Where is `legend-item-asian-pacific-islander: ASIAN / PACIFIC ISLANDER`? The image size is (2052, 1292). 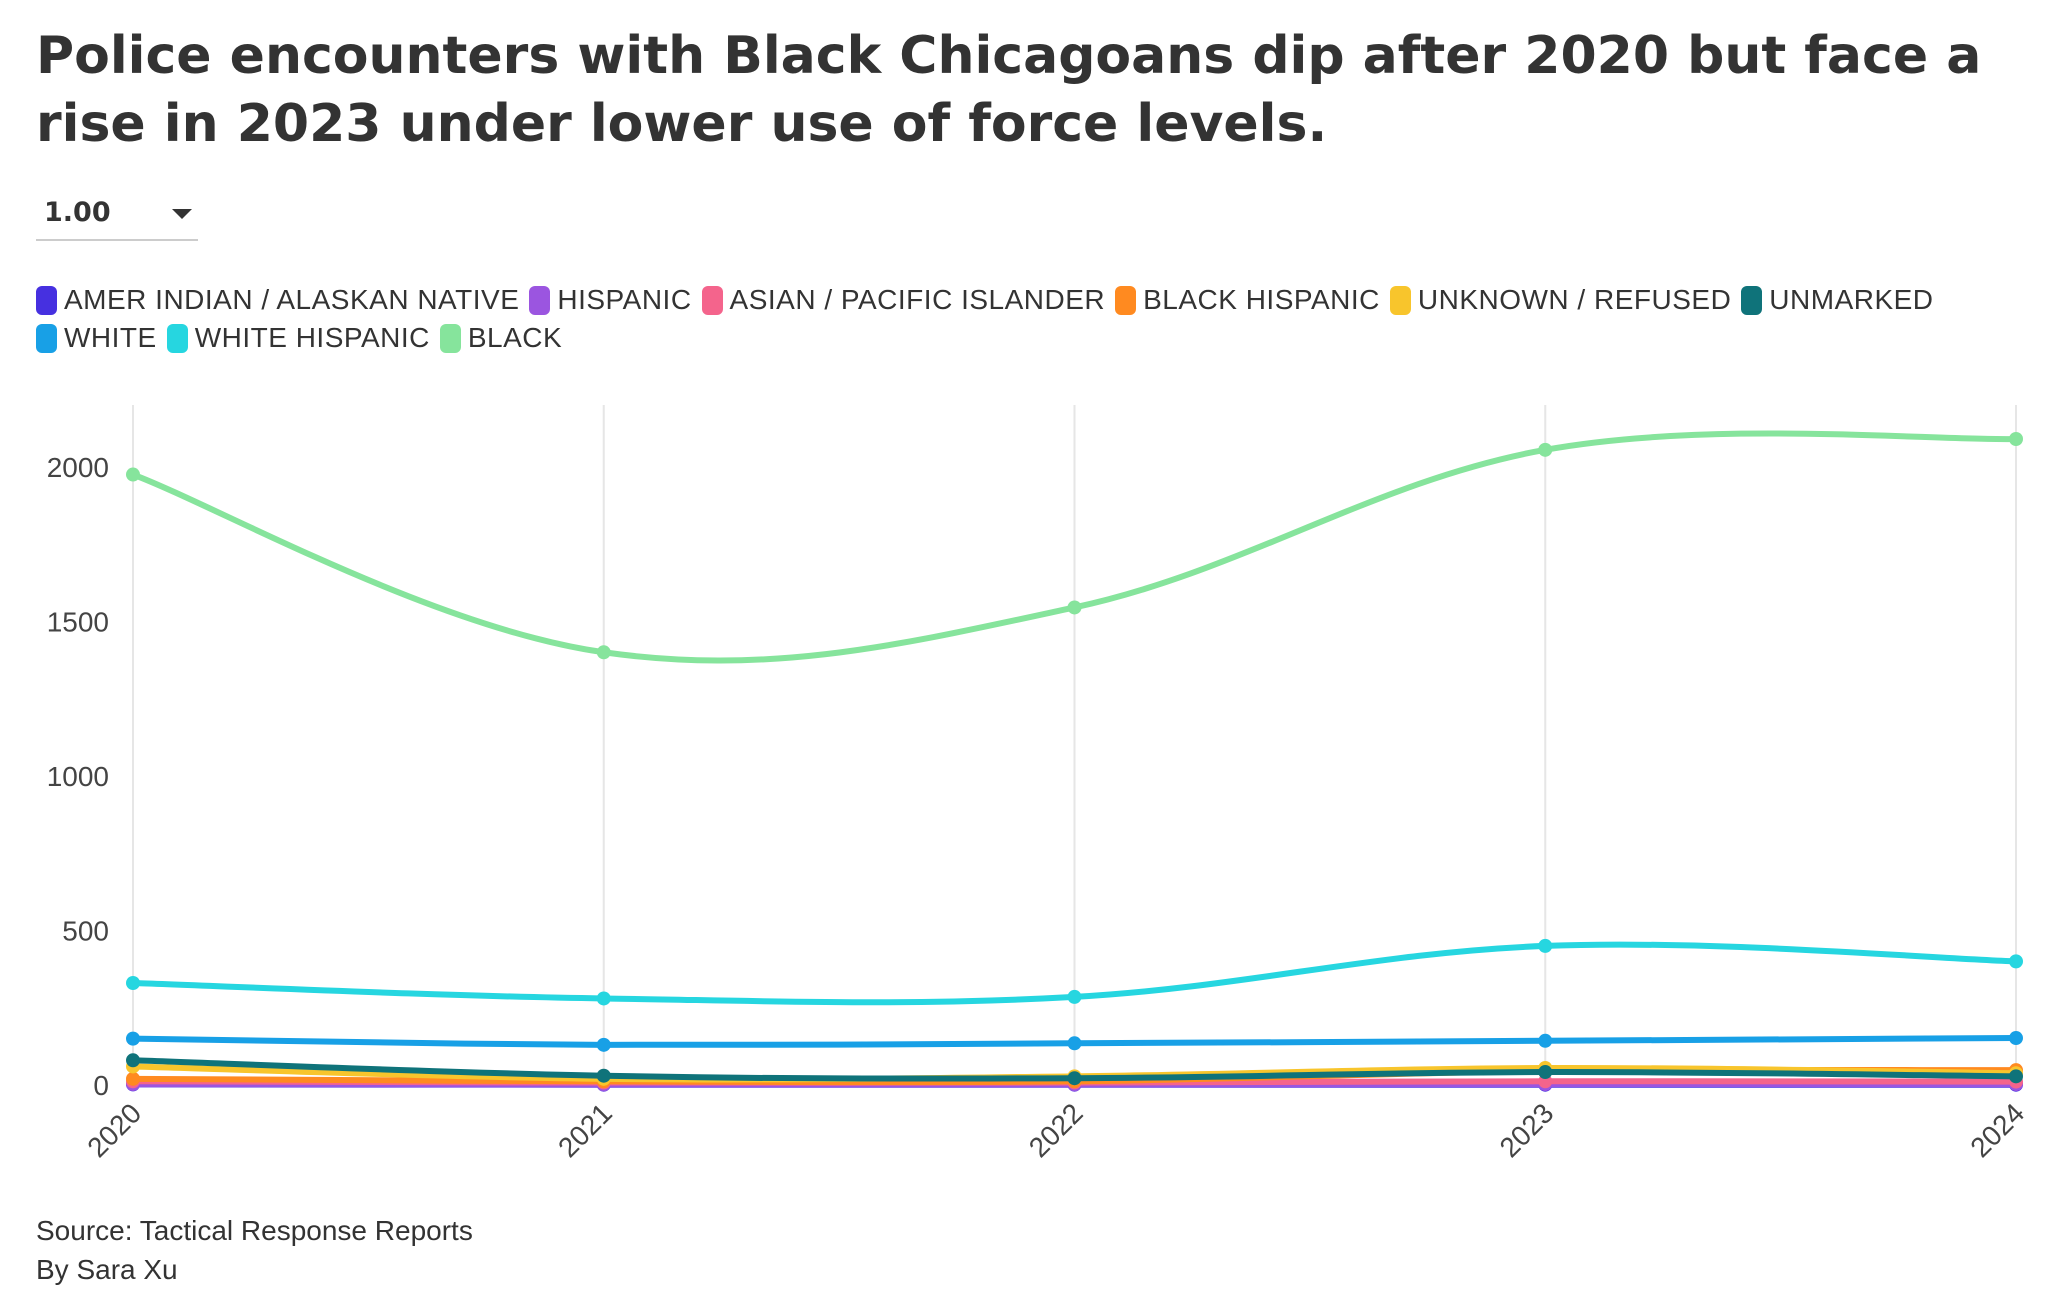 legend-item-asian-pacific-islander: ASIAN / PACIFIC ISLANDER is located at coordinates (903, 300).